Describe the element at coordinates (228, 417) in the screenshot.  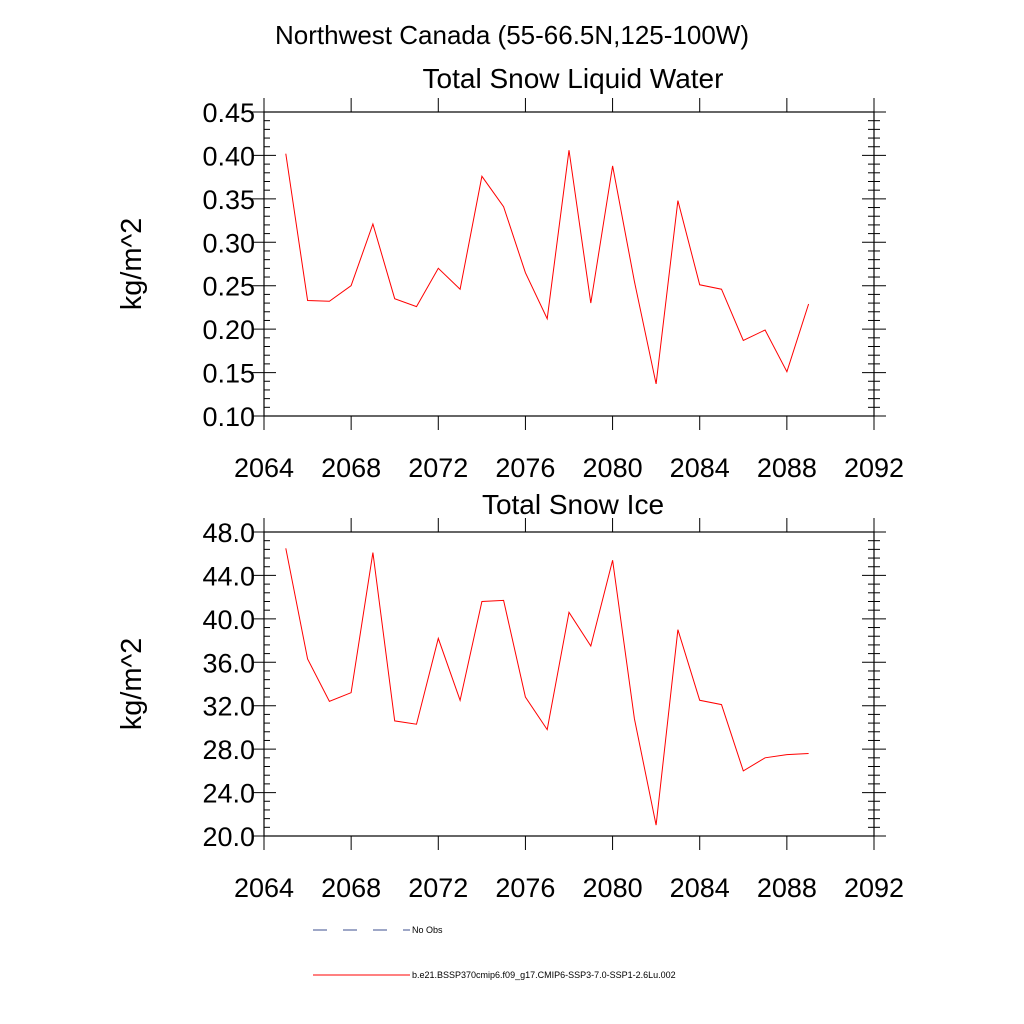
I see `y-tick-label: 0.10` at that location.